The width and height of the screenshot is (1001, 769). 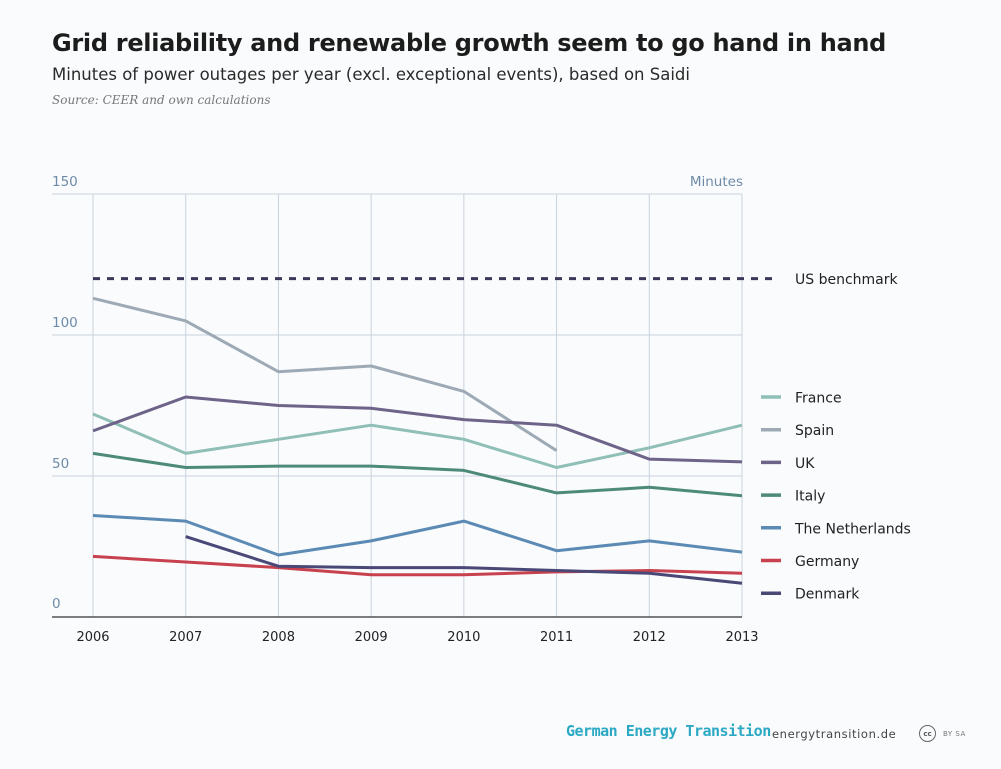 I want to click on y-tick-label-50: 50, so click(x=60, y=464).